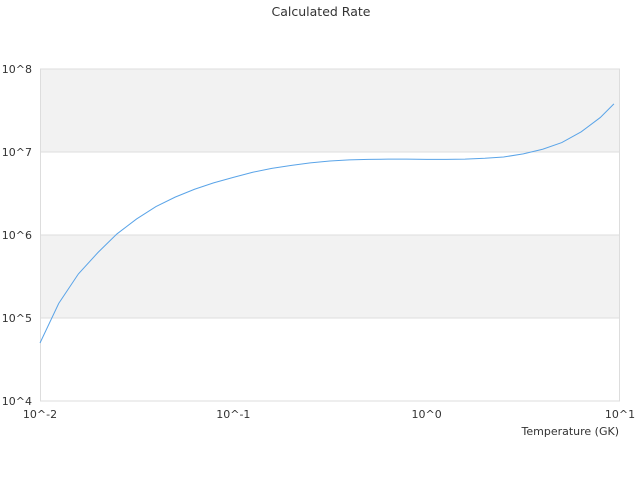  What do you see at coordinates (321, 11) in the screenshot?
I see `chart-title: Calculated Rate` at bounding box center [321, 11].